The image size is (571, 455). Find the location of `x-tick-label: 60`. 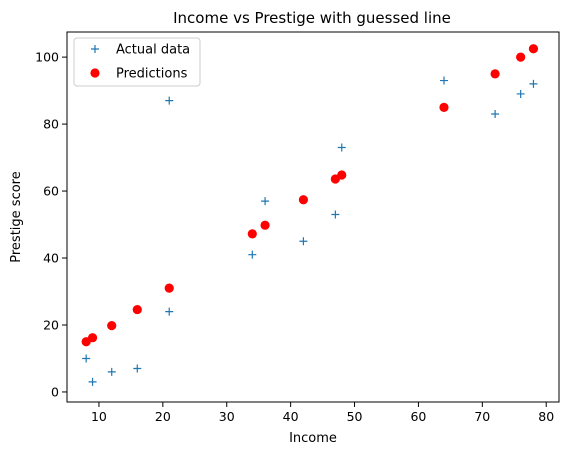

x-tick-label: 60 is located at coordinates (418, 416).